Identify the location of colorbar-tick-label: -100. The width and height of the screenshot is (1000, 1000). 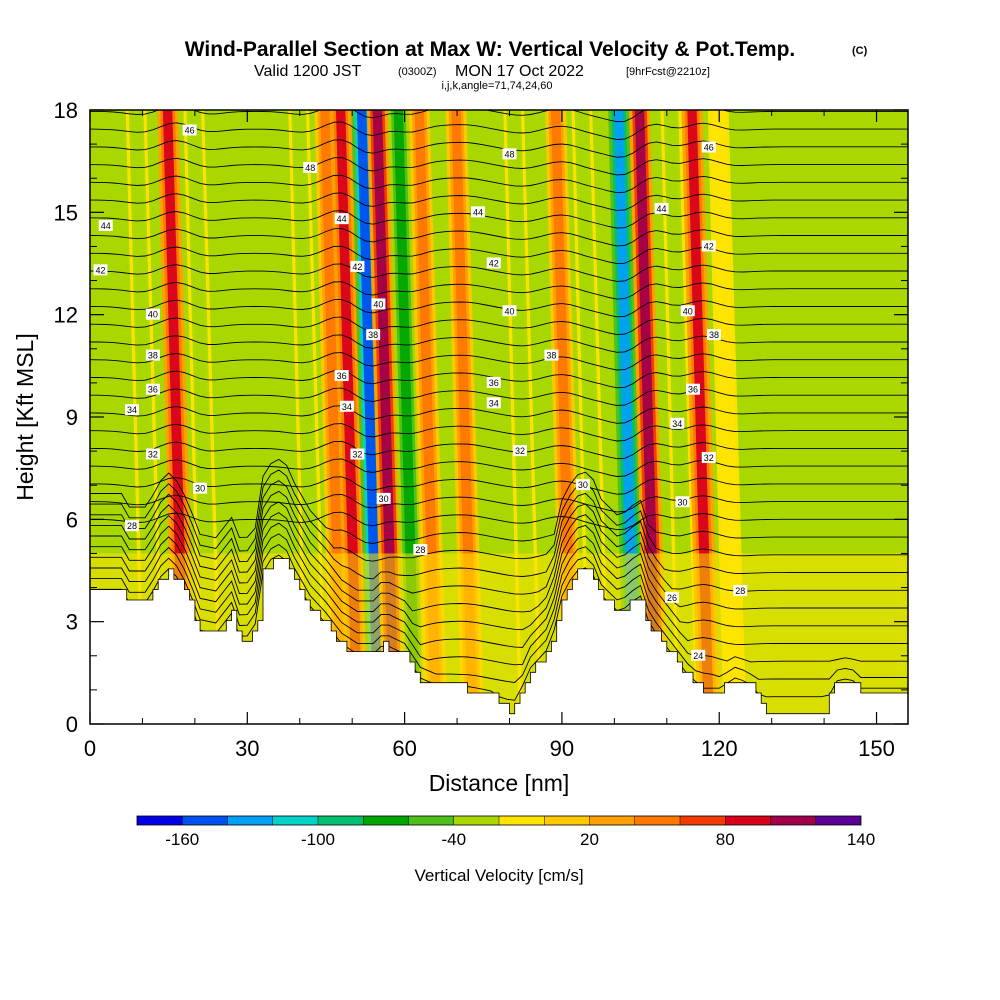
(318, 839).